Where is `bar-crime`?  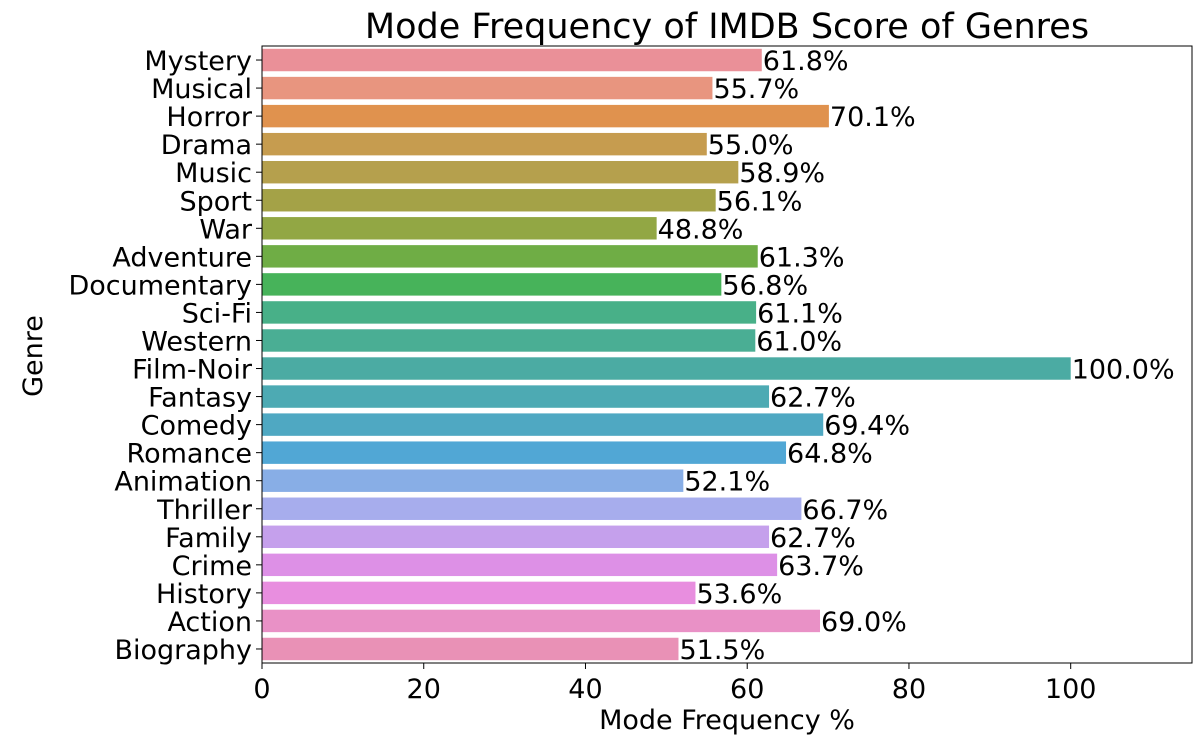
bar-crime is located at coordinates (520, 565).